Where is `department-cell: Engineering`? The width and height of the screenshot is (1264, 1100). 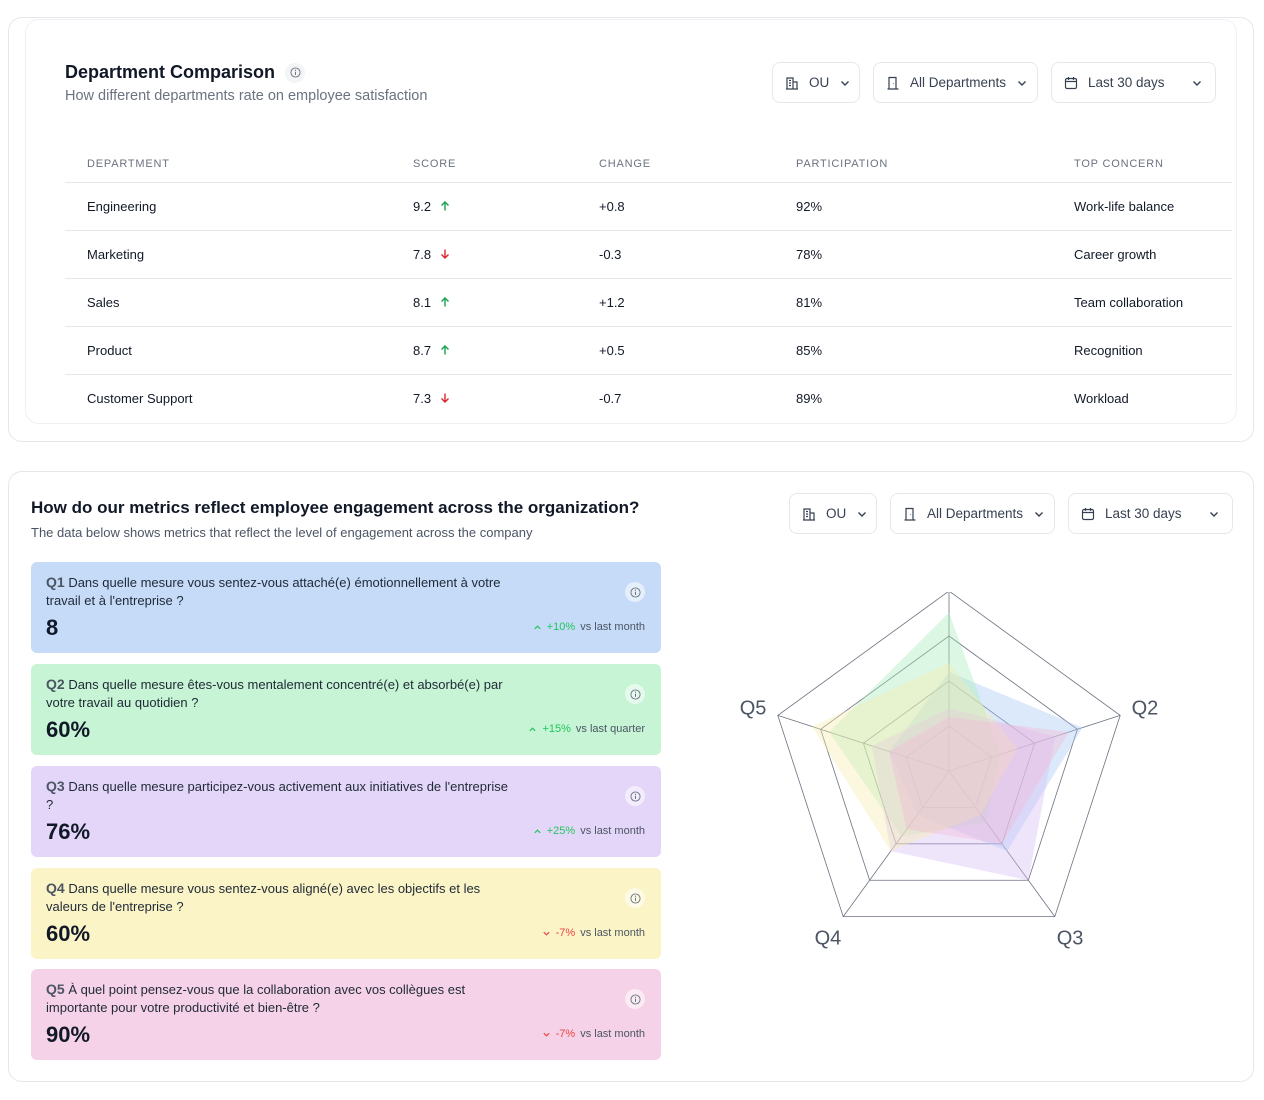
department-cell: Engineering is located at coordinates (239, 206).